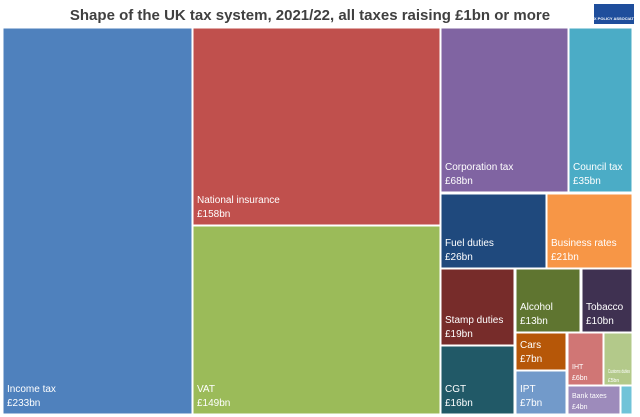  What do you see at coordinates (459, 403) in the screenshot?
I see `value-label: £16bn` at bounding box center [459, 403].